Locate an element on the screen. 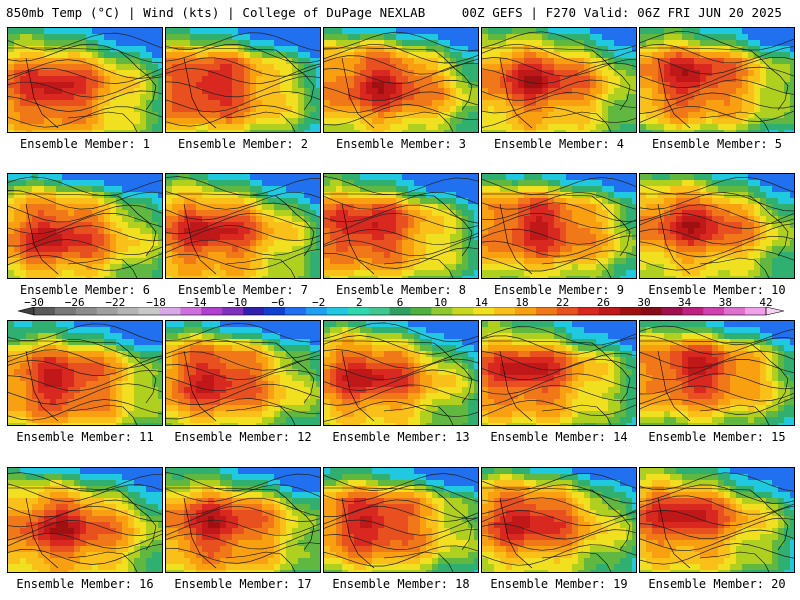  ensemble-member-label: Ensemble Member: 11 is located at coordinates (85, 437).